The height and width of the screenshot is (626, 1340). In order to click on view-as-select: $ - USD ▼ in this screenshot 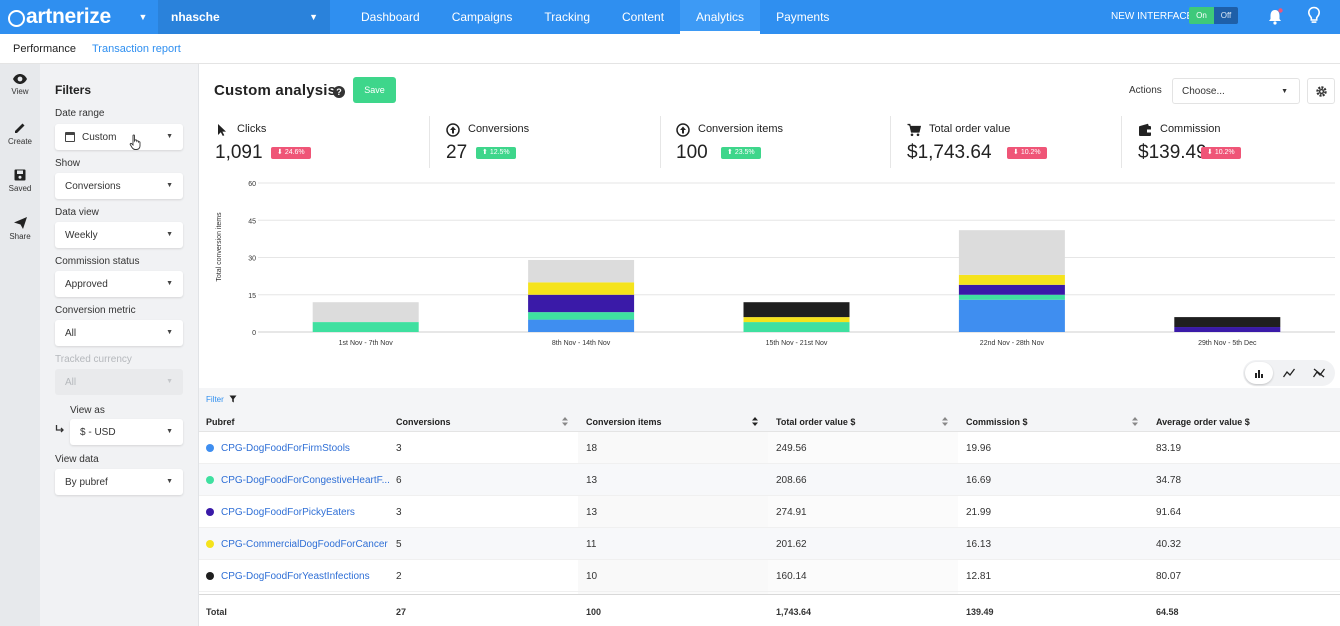, I will do `click(126, 432)`.